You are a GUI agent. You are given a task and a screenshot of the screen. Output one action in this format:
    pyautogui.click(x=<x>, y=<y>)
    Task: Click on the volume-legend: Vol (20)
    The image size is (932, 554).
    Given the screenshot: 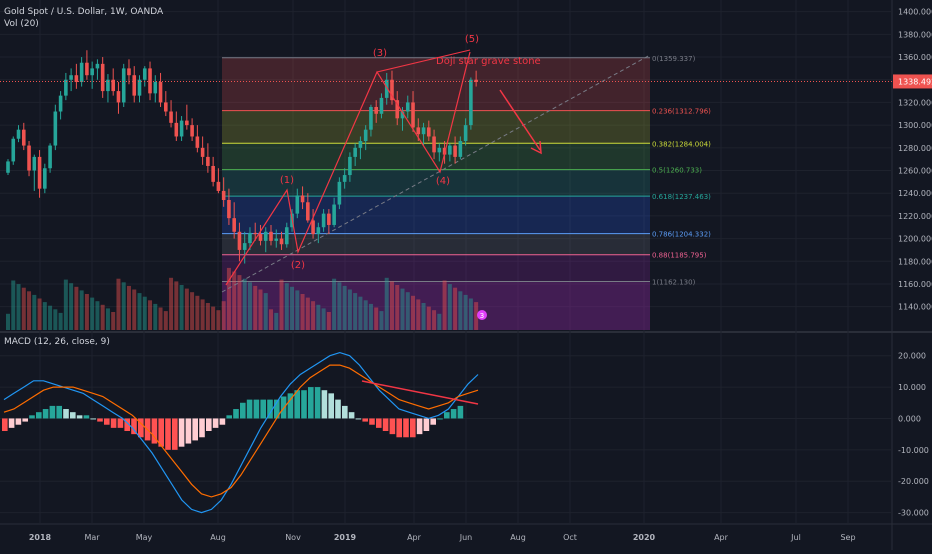 What is the action you would take?
    pyautogui.click(x=21, y=24)
    